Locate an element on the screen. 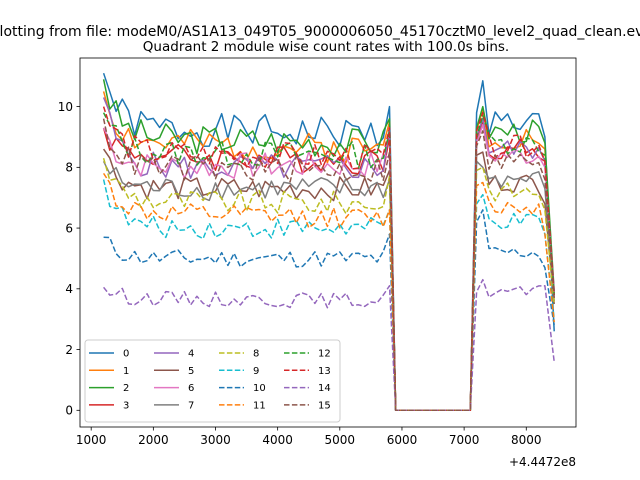 Image resolution: width=640 pixels, height=480 pixels. x-tick-label: 3000 is located at coordinates (215, 440).